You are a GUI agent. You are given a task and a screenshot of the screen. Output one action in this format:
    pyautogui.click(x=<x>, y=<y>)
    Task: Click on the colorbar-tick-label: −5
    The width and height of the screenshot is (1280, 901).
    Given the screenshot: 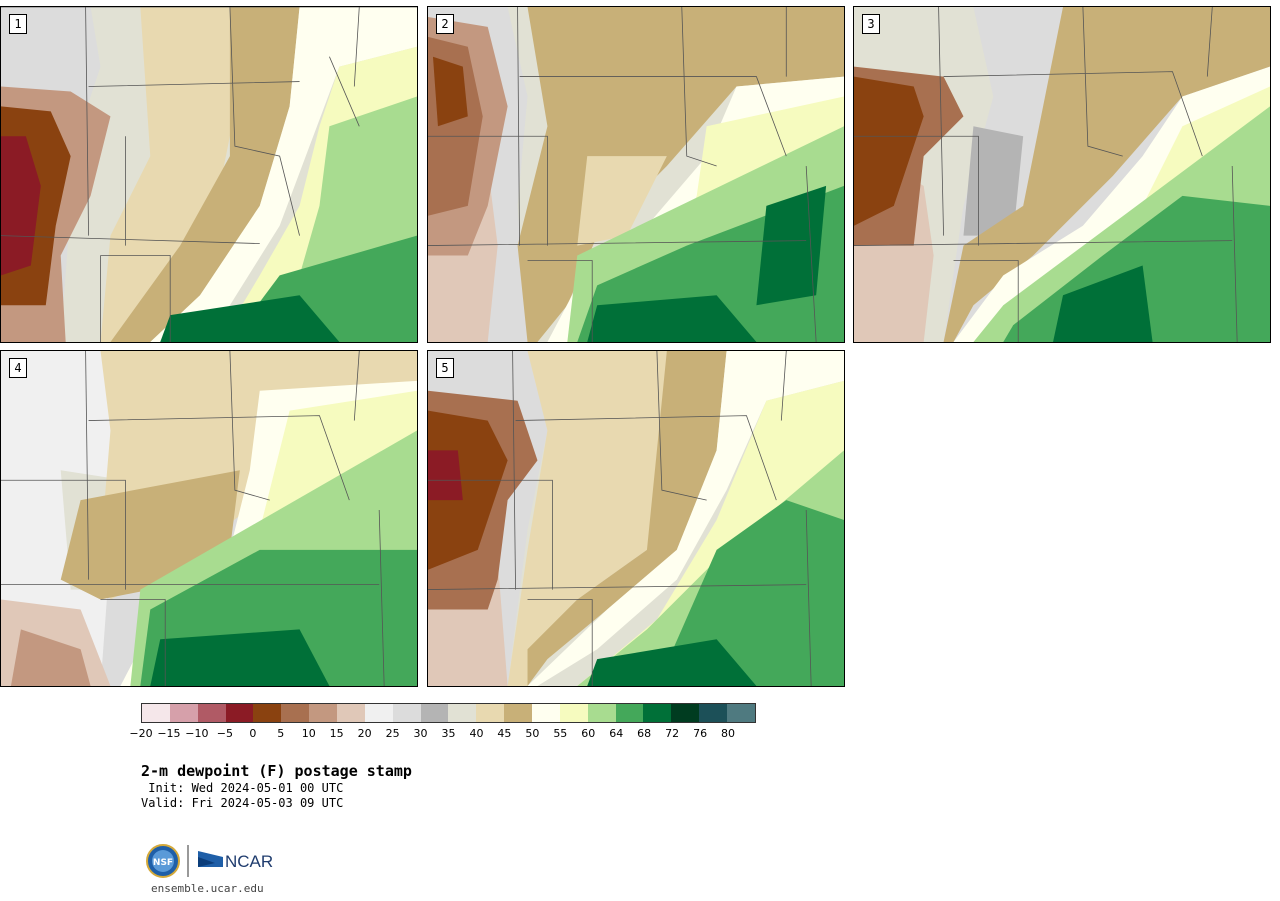 What is the action you would take?
    pyautogui.click(x=224, y=733)
    